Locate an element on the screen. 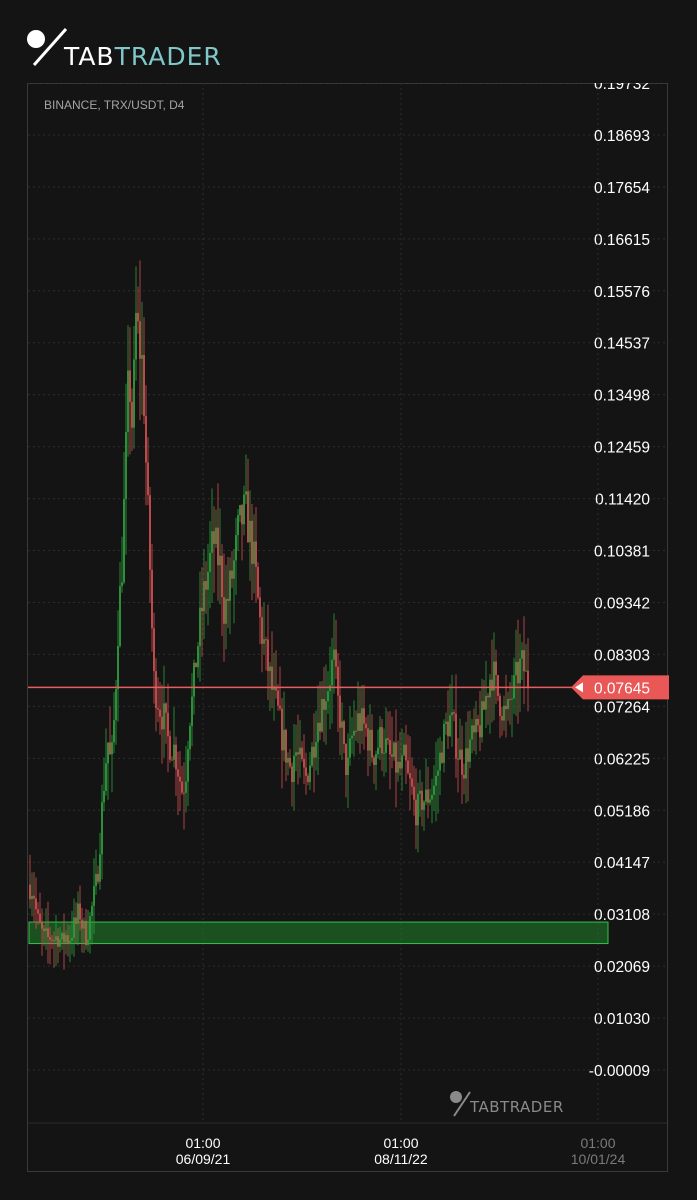 This screenshot has width=697, height=1200. x-tick-date: 08/11/22 is located at coordinates (401, 1159).